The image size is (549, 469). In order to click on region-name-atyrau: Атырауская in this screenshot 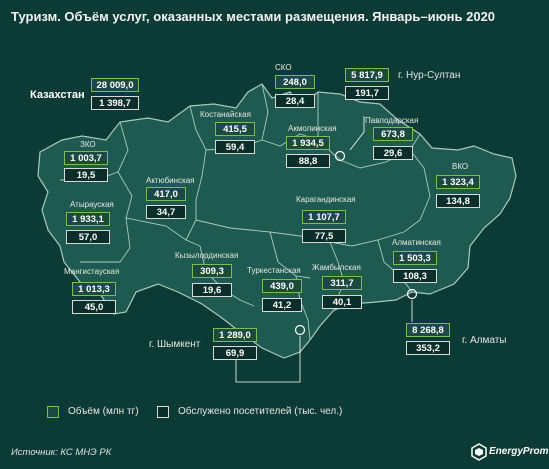, I will do `click(92, 204)`.